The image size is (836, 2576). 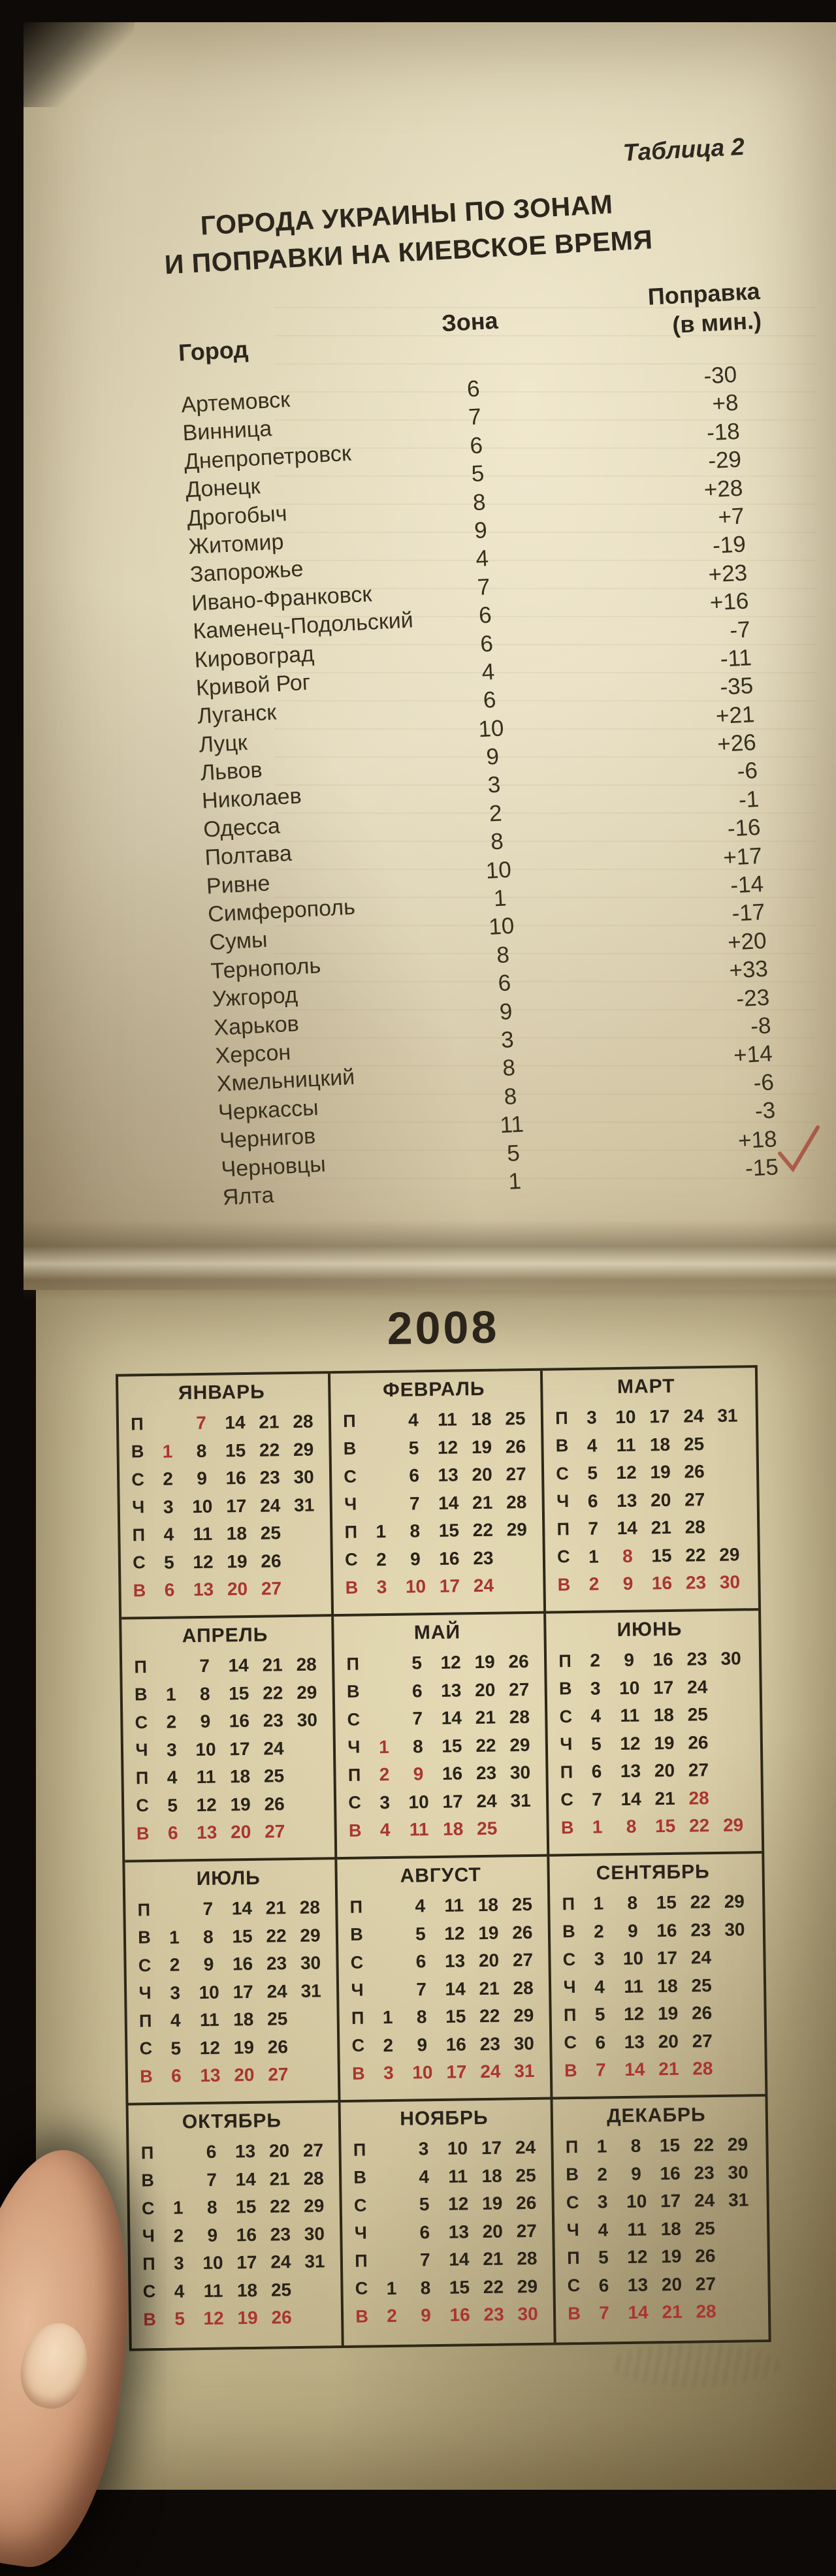 I want to click on city-name: Черновцы, so click(x=273, y=1166).